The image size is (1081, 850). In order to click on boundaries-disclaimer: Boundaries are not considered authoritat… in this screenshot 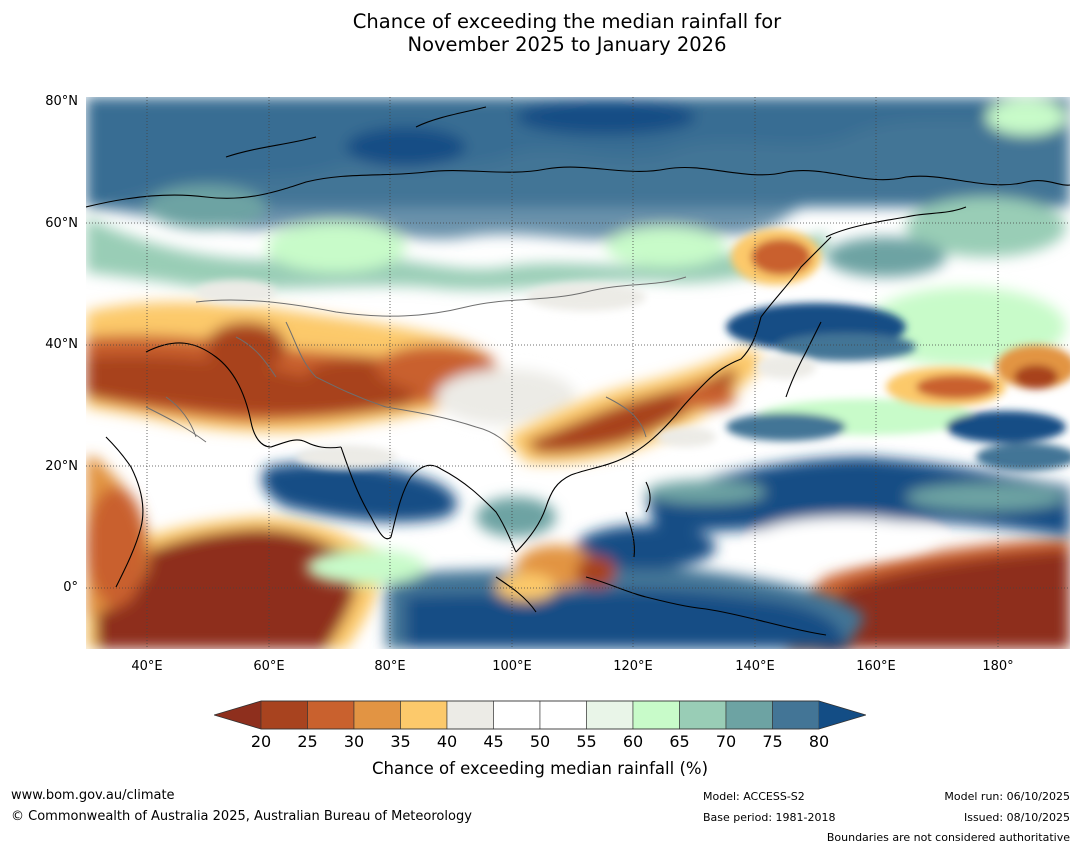, I will do `click(948, 837)`.